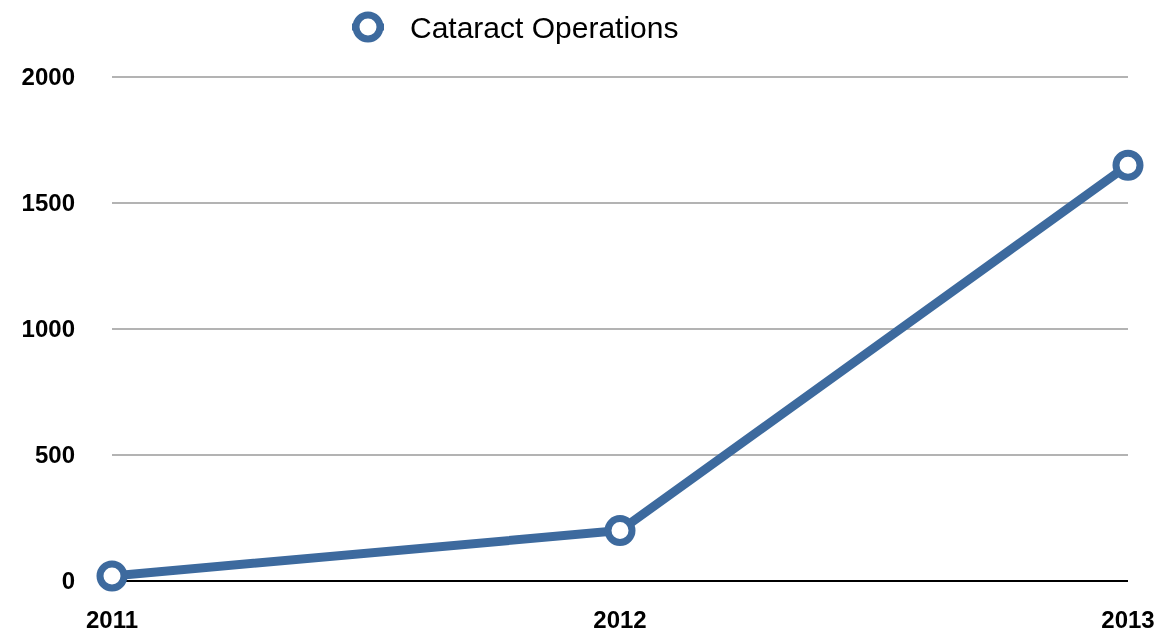 The image size is (1167, 632). What do you see at coordinates (54, 455) in the screenshot?
I see `y-tick-label: 500` at bounding box center [54, 455].